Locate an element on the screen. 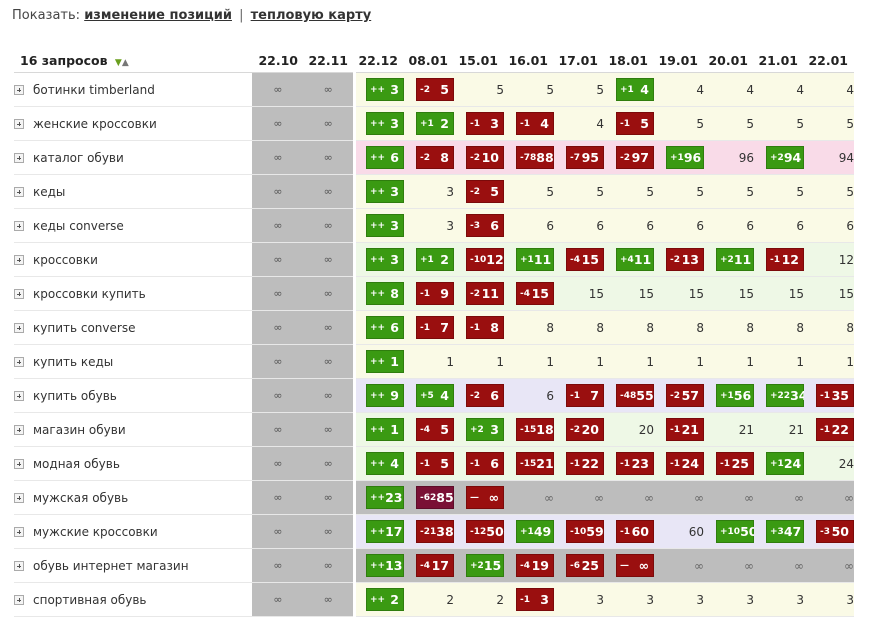  position-up-badge: +1 2 is located at coordinates (435, 259).